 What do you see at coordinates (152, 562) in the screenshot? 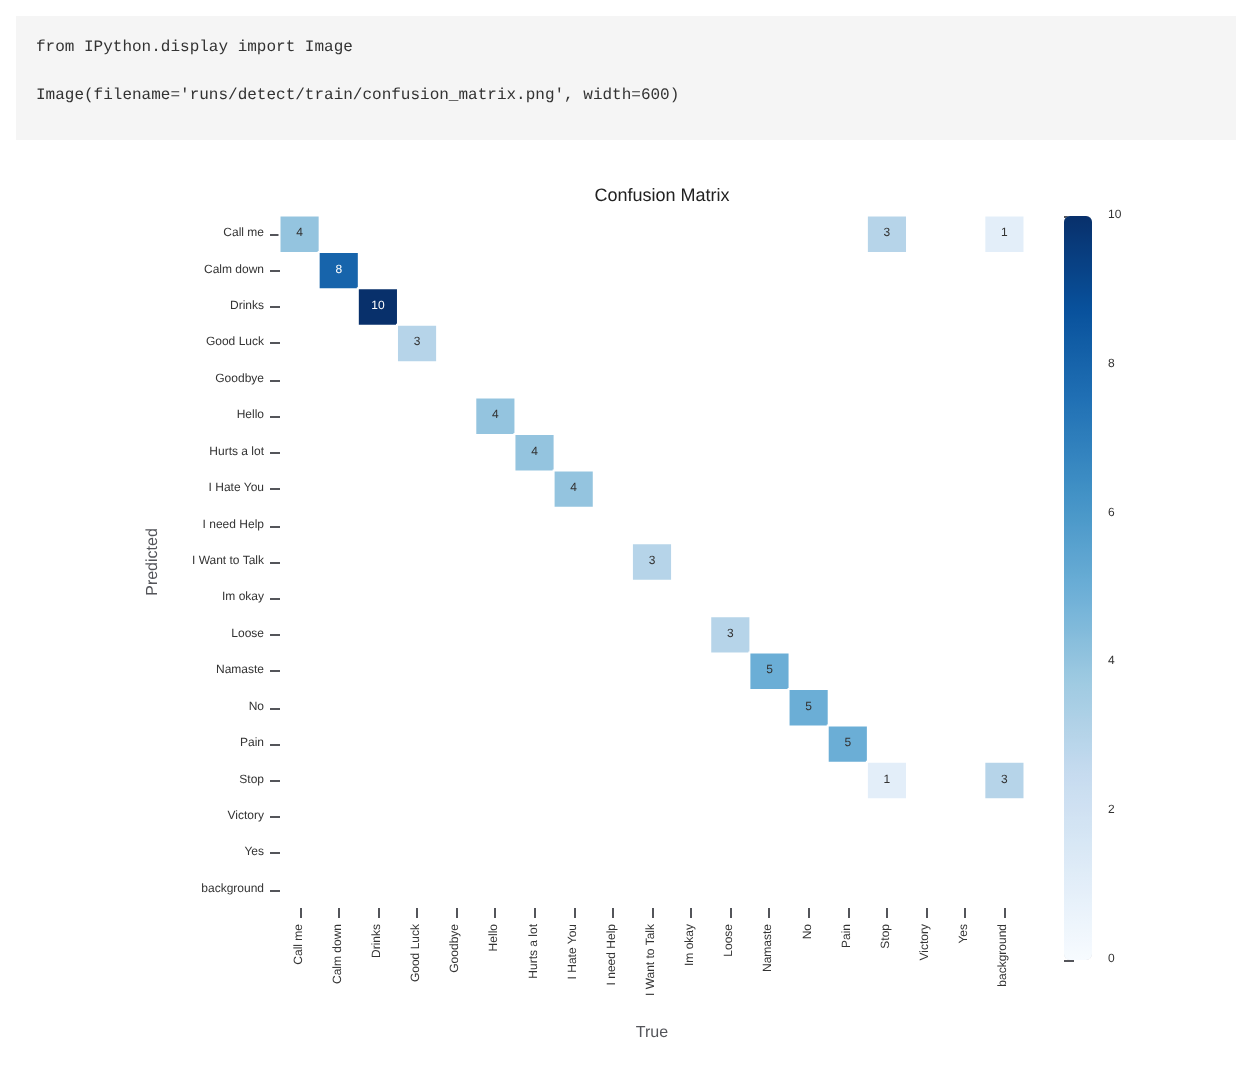
I see `y-axis-title: Predicted` at bounding box center [152, 562].